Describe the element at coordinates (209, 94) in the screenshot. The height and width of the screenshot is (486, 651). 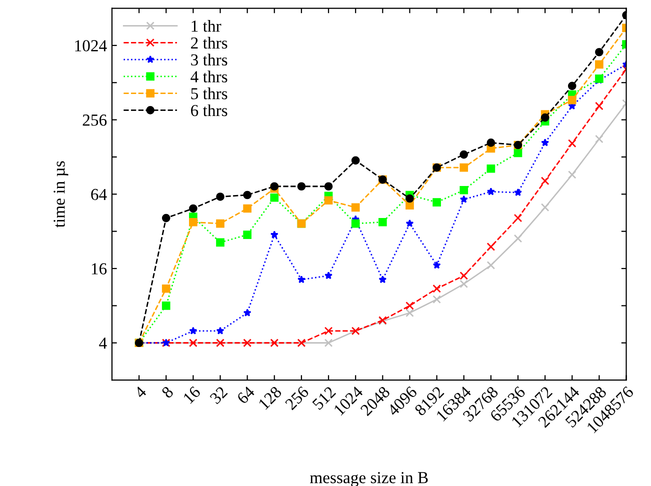
I see `legend-label: 5 thrs` at that location.